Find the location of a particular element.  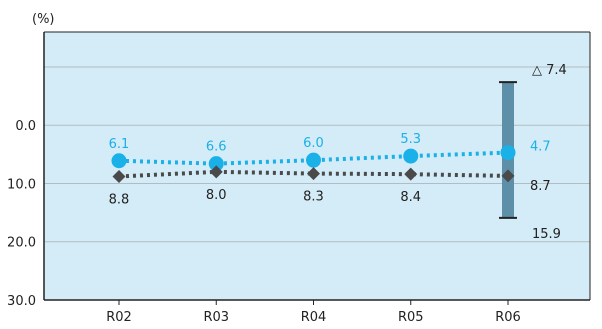

y-tick-label: 30.0 is located at coordinates (21, 301).